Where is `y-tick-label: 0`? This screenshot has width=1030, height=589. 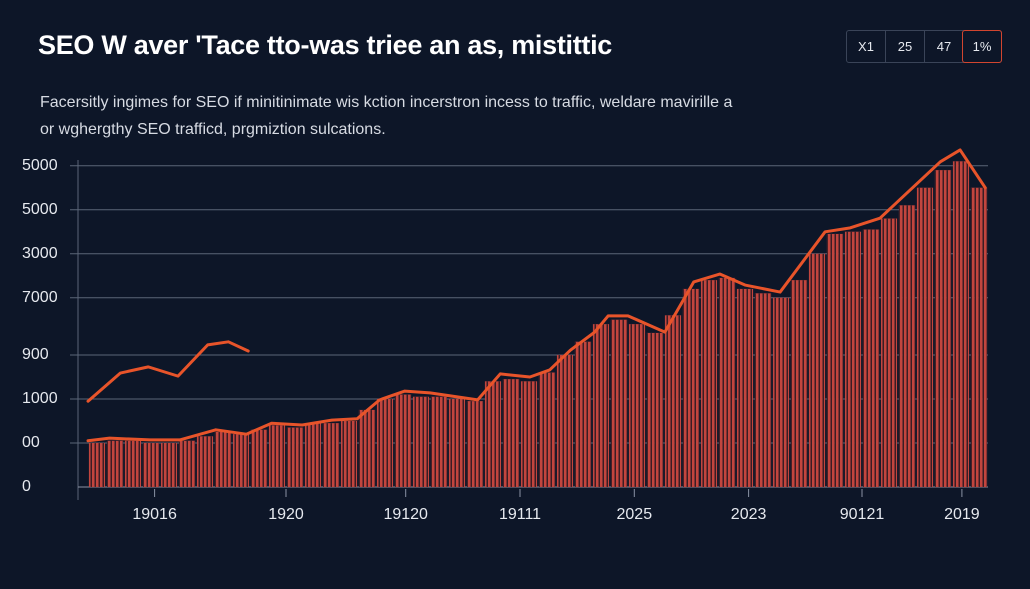 y-tick-label: 0 is located at coordinates (26, 486).